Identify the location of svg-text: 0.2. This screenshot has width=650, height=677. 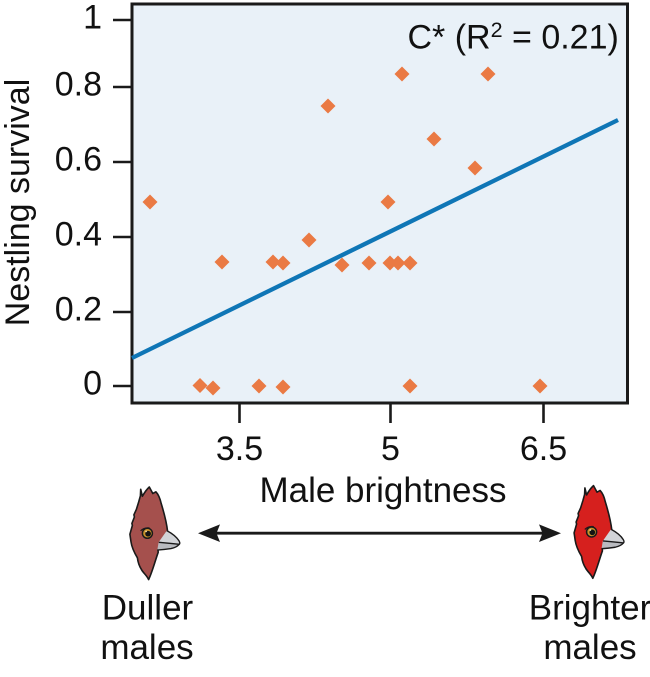
(78, 310).